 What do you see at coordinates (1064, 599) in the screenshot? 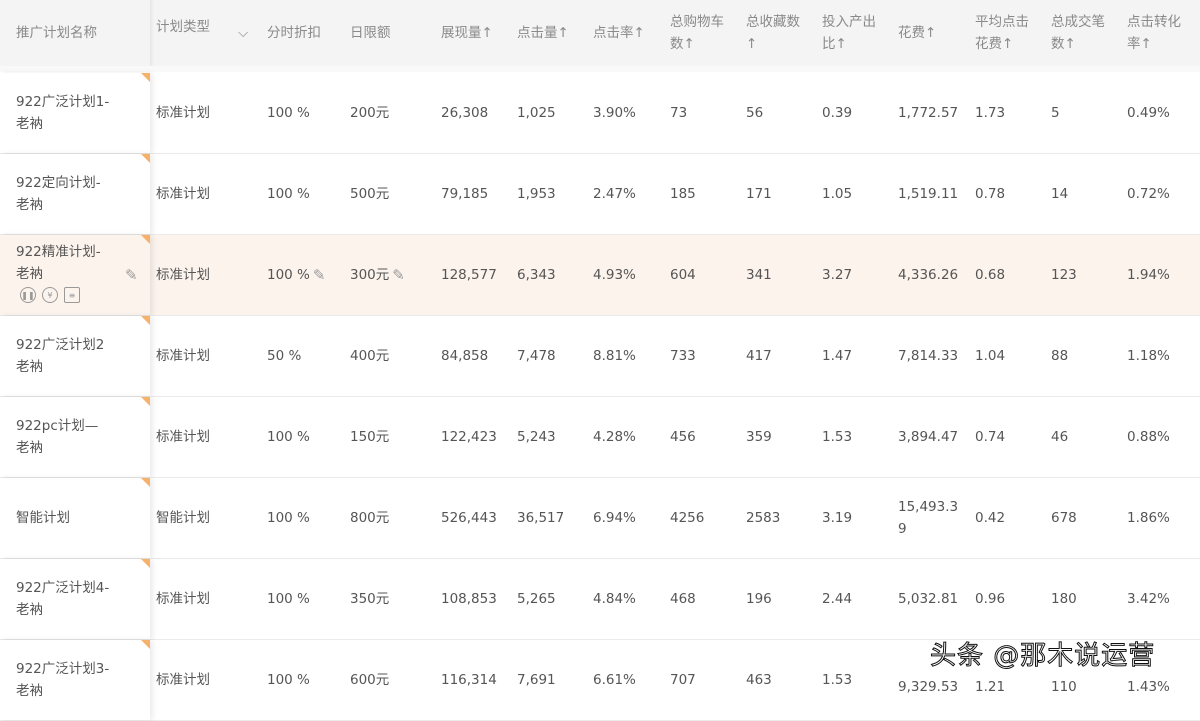
I see `cell-orders: 180` at bounding box center [1064, 599].